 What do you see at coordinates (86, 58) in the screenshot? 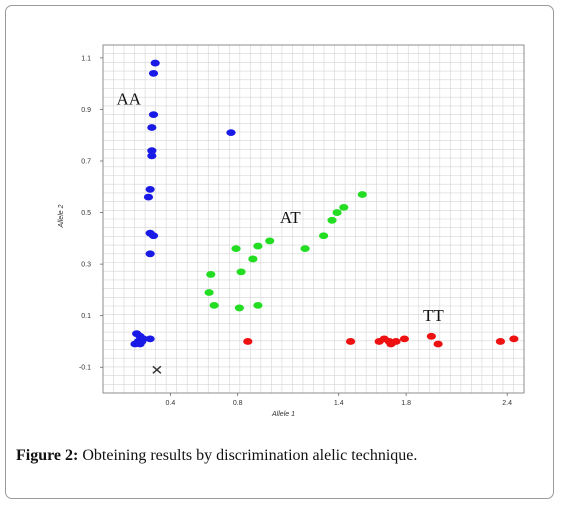
I see `y-tick-label: 1.1` at bounding box center [86, 58].